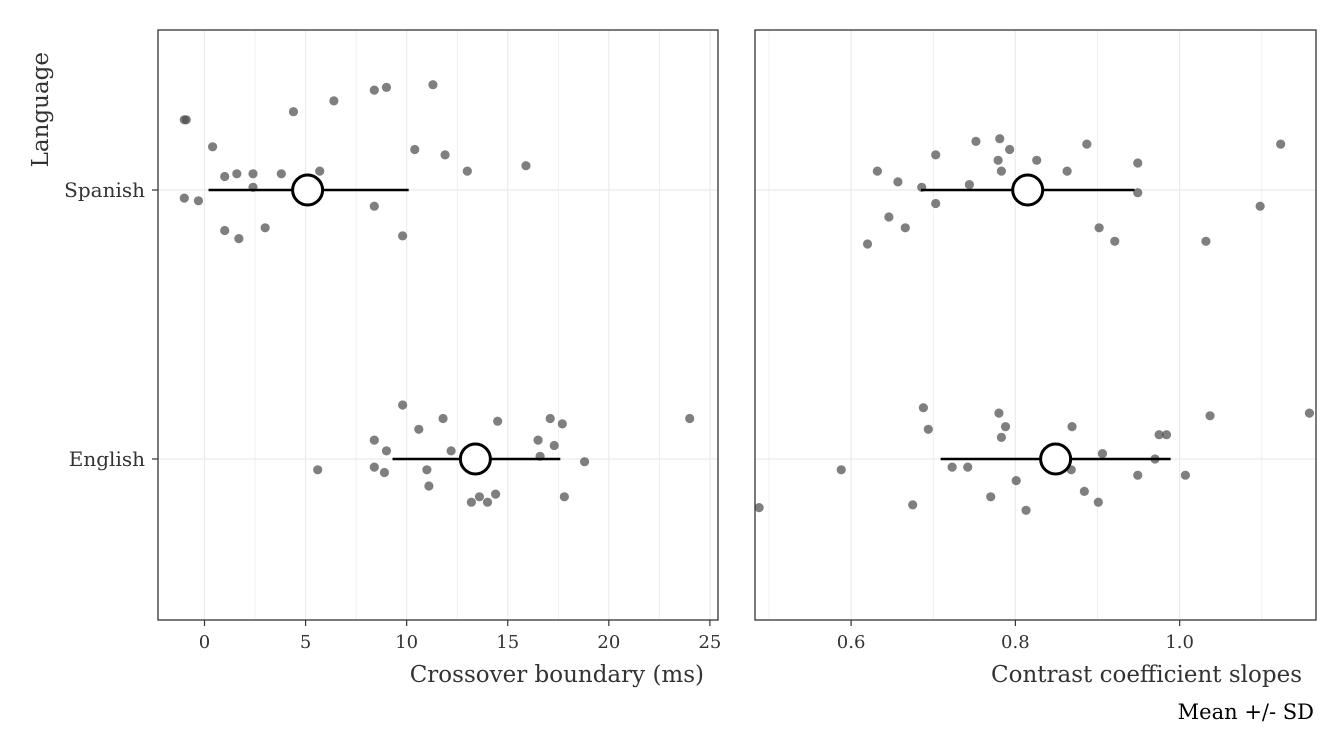 Image resolution: width=1344 pixels, height=756 pixels. I want to click on panel-2-x-tick-label: 0.6, so click(851, 642).